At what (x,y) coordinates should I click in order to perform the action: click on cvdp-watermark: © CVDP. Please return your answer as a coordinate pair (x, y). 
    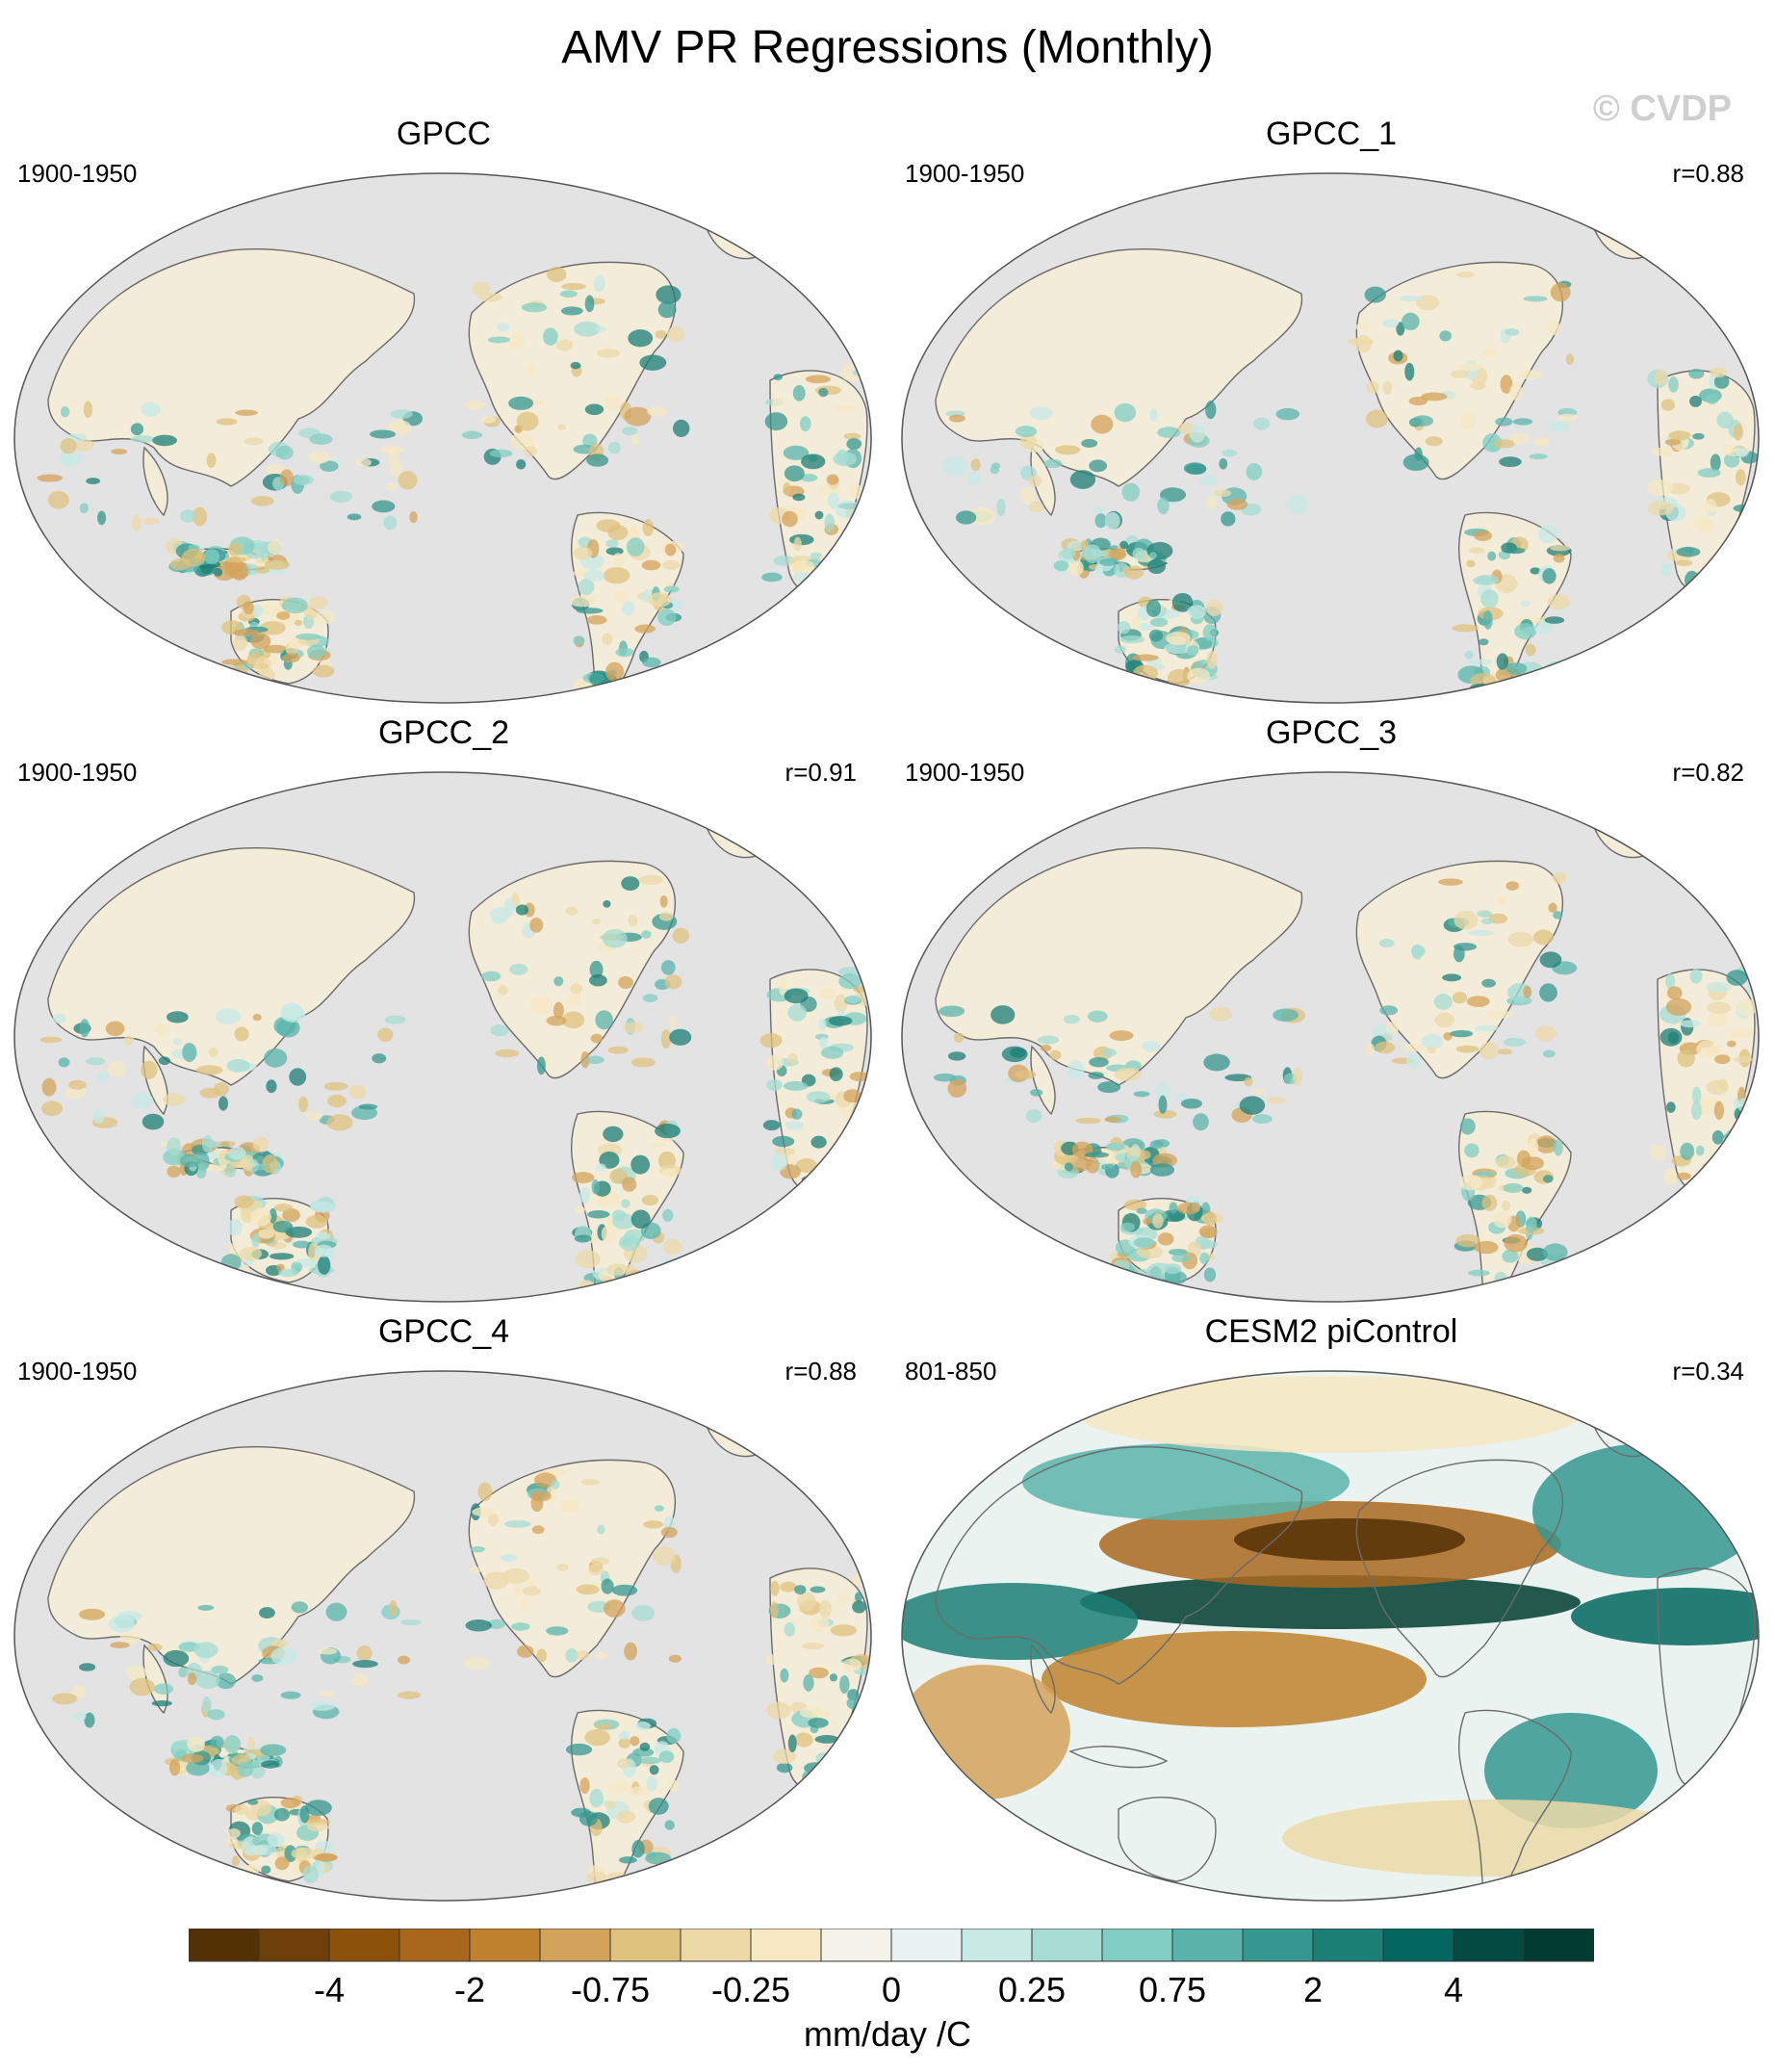
    Looking at the image, I should click on (1662, 109).